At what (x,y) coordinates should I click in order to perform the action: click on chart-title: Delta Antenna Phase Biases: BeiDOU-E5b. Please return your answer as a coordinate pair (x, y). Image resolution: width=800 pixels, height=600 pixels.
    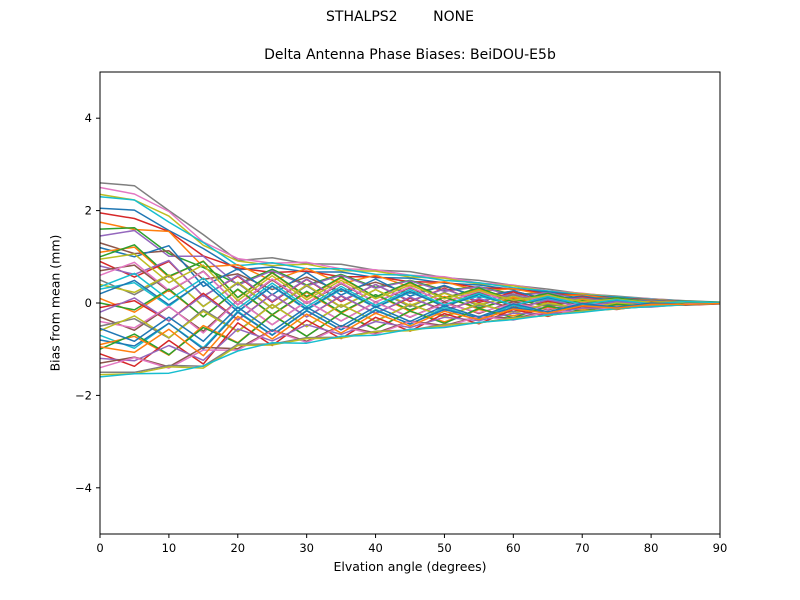
    Looking at the image, I should click on (410, 55).